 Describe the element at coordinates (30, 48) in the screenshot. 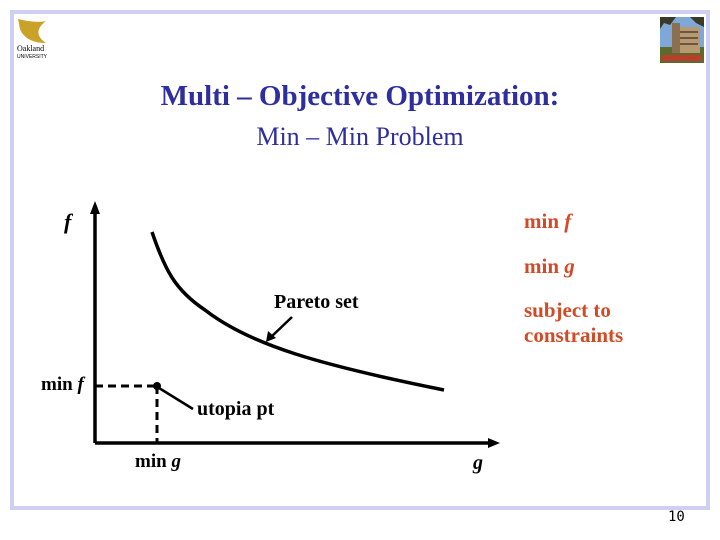

I see `svg-text: Oakland` at that location.